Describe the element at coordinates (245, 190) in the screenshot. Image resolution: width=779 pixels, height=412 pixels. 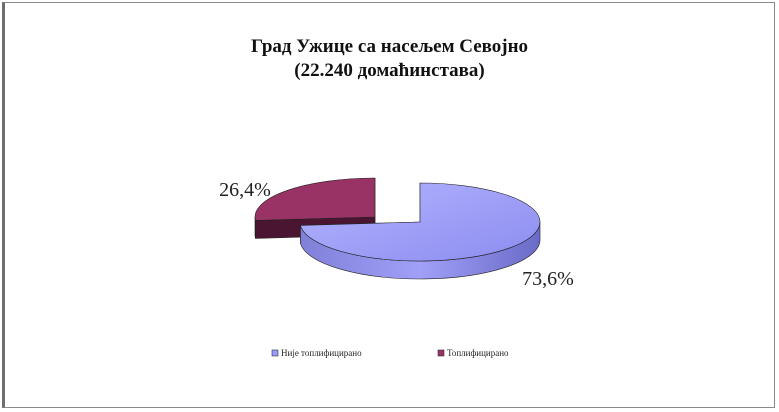
I see `data-label-heated: 26,4%` at that location.